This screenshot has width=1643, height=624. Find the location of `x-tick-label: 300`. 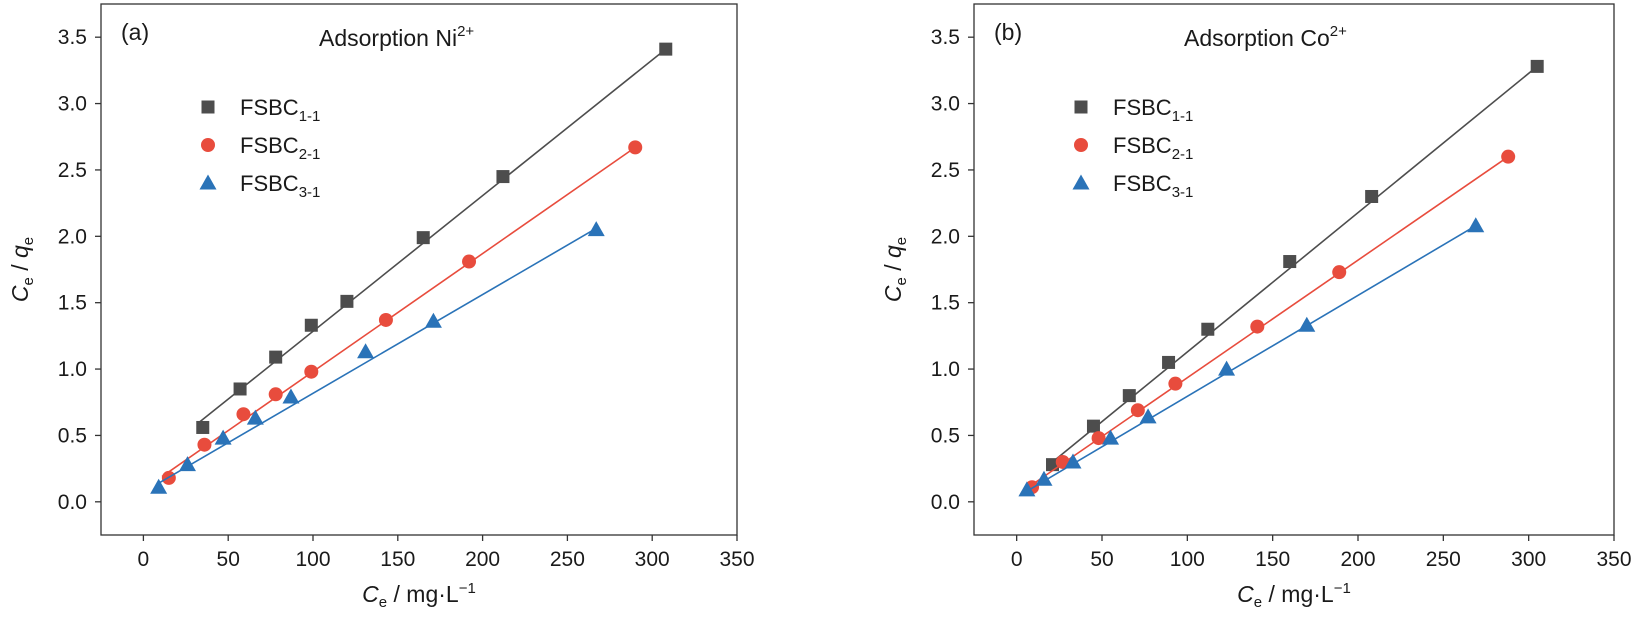

x-tick-label: 300 is located at coordinates (652, 559).